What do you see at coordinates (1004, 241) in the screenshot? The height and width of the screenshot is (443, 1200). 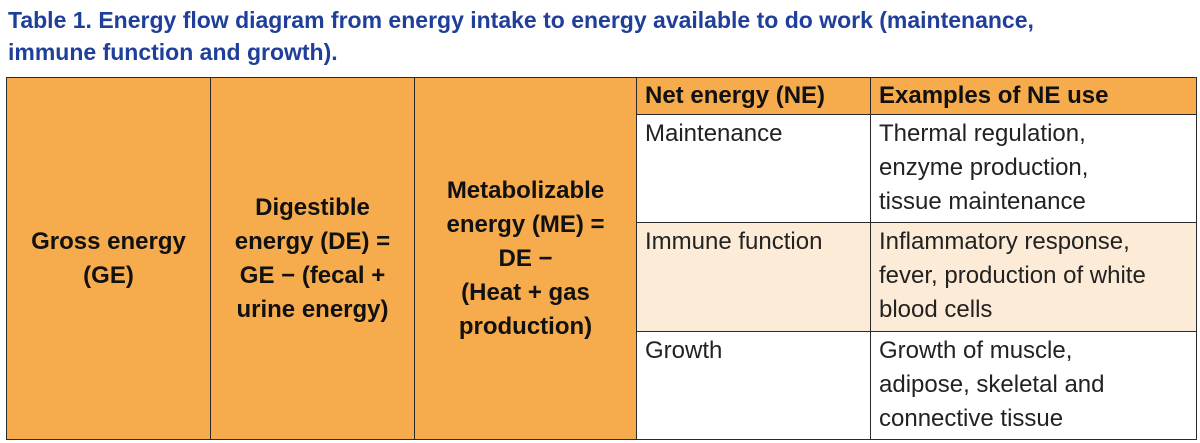 I see `example-line: Inflammatory response,` at bounding box center [1004, 241].